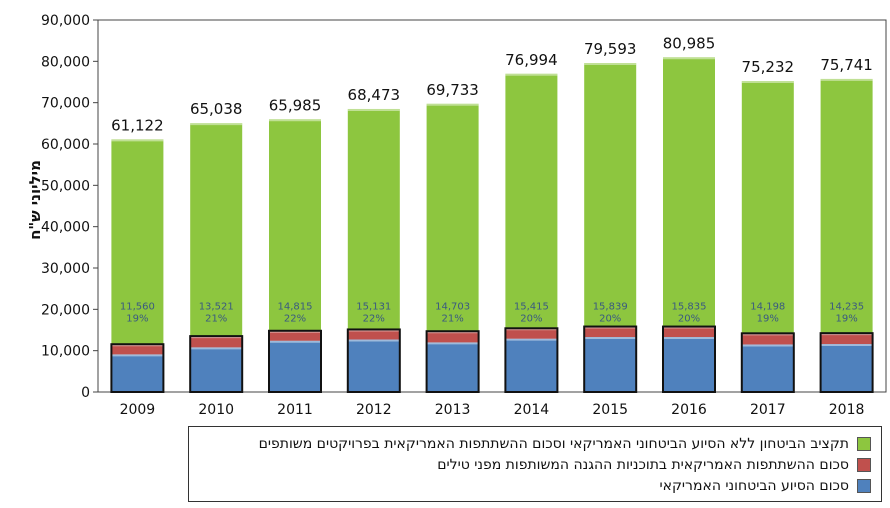  I want to click on legend-swatch-red, so click(864, 464).